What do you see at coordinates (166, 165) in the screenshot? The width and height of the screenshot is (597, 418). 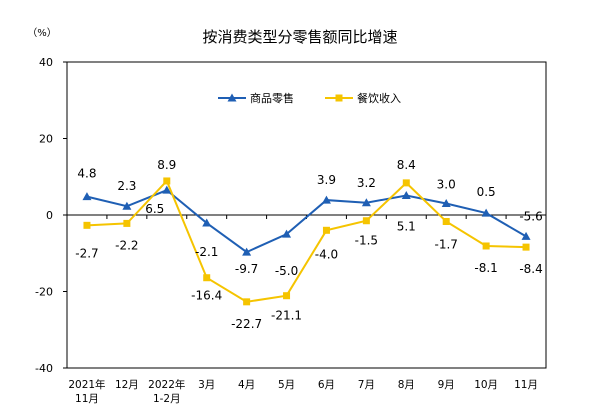 I see `data-label: 8.9` at bounding box center [166, 165].